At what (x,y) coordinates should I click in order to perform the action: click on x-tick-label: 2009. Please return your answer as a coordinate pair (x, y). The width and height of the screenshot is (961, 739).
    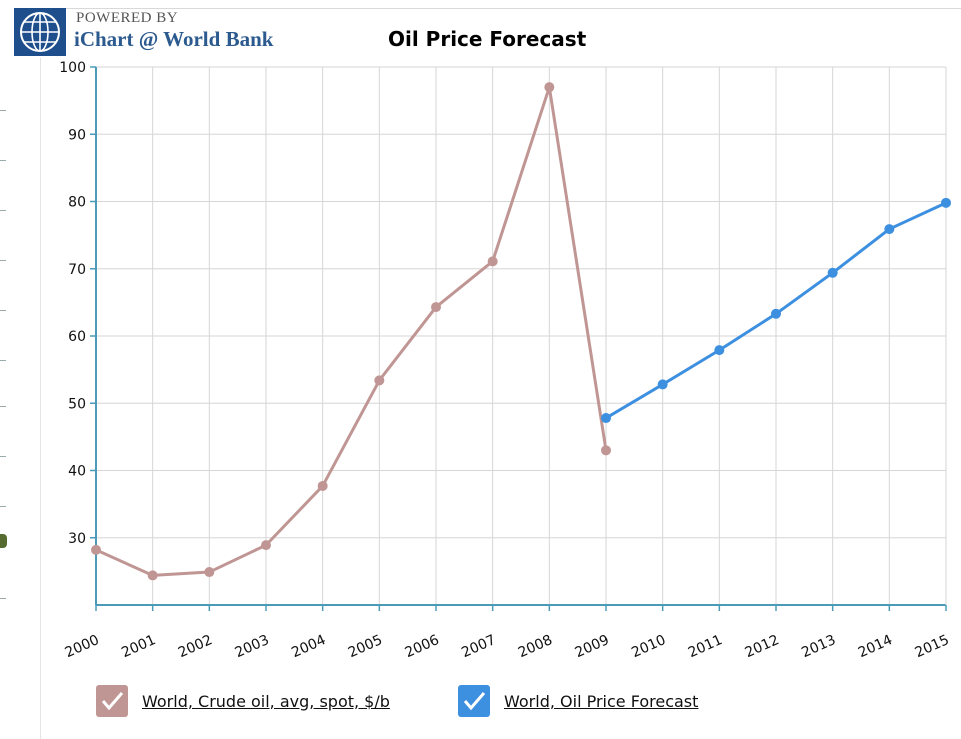
    Looking at the image, I should click on (592, 646).